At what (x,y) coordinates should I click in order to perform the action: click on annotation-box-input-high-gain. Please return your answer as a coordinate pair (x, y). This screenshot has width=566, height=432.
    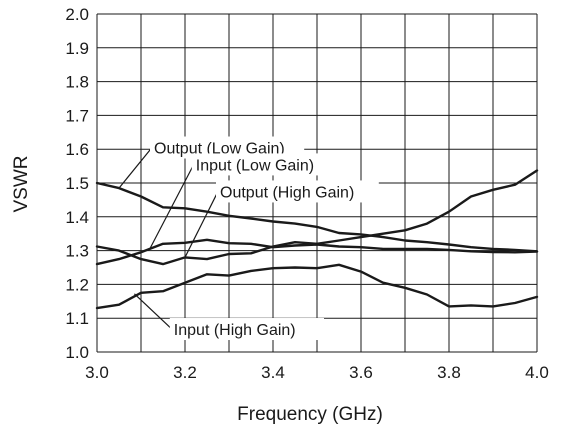
    Looking at the image, I should click on (246, 329).